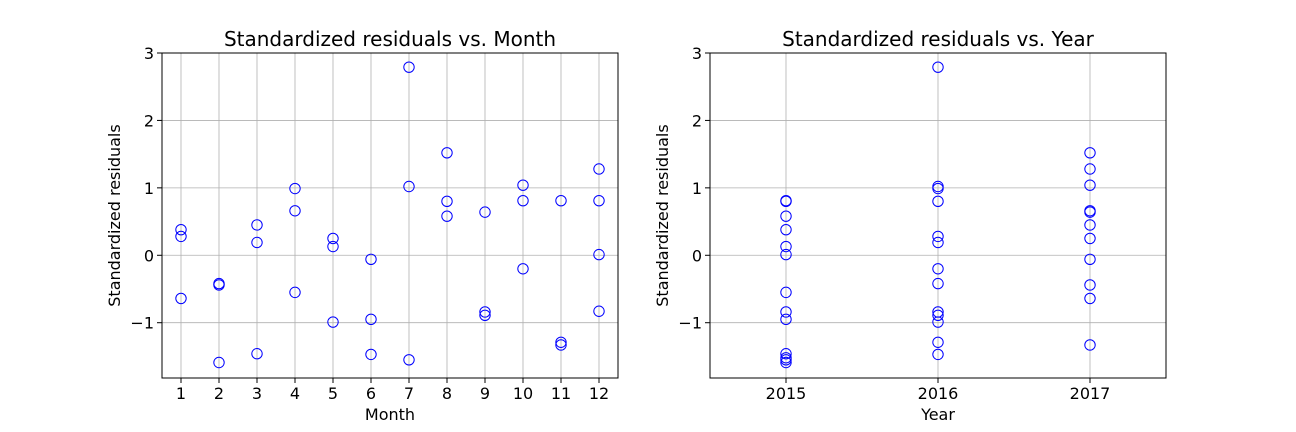 The image size is (1296, 432). Describe the element at coordinates (485, 393) in the screenshot. I see `x-tick-label: 9` at that location.